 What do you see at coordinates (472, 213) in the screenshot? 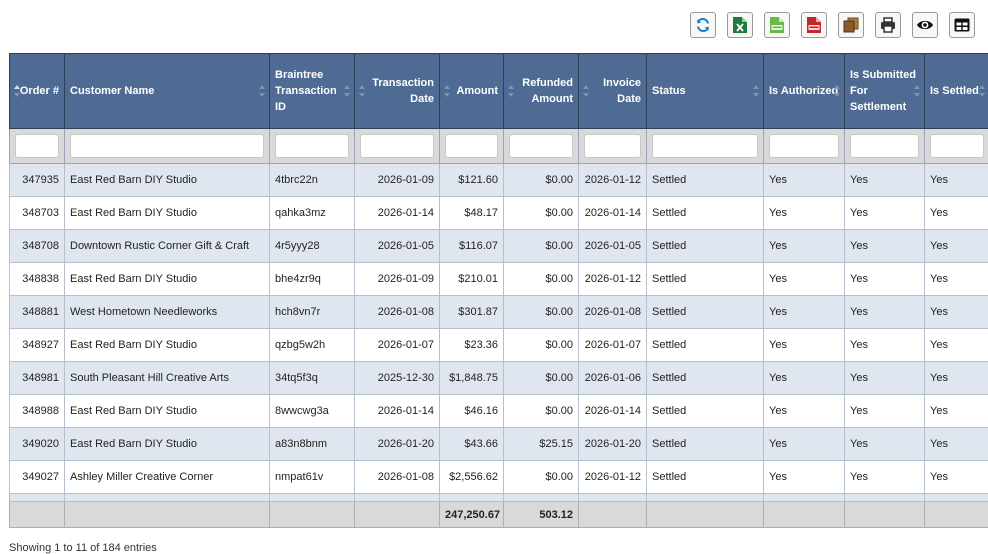
I see `table-cell: $48.17` at bounding box center [472, 213].